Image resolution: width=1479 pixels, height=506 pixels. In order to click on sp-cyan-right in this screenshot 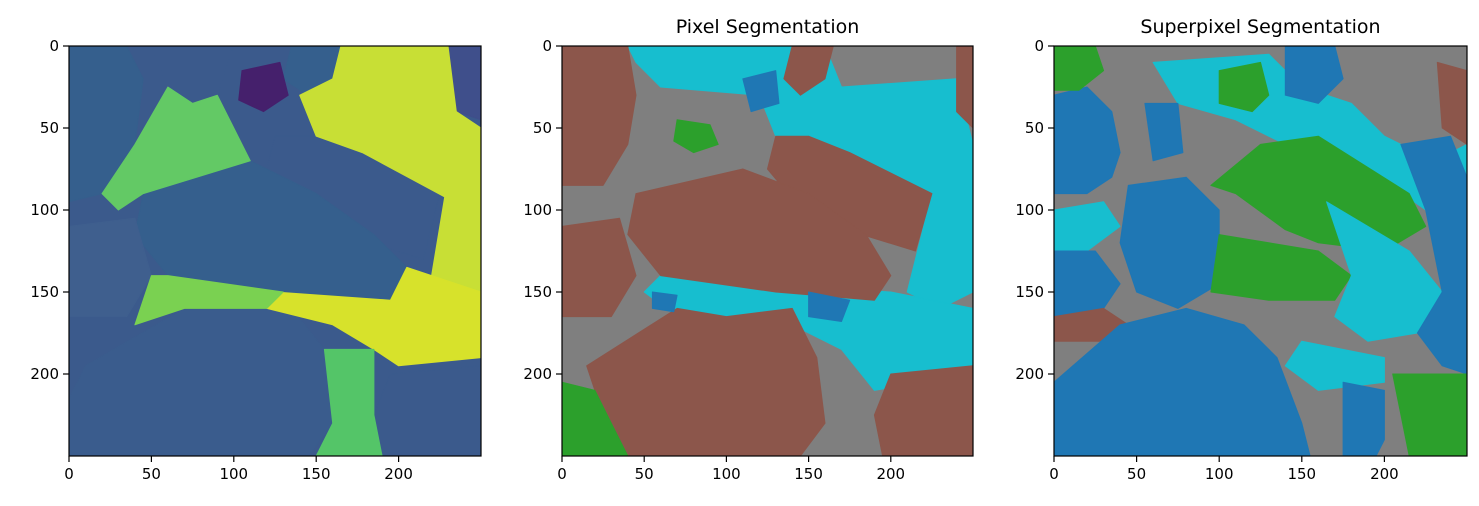, I will do `click(1384, 271)`.